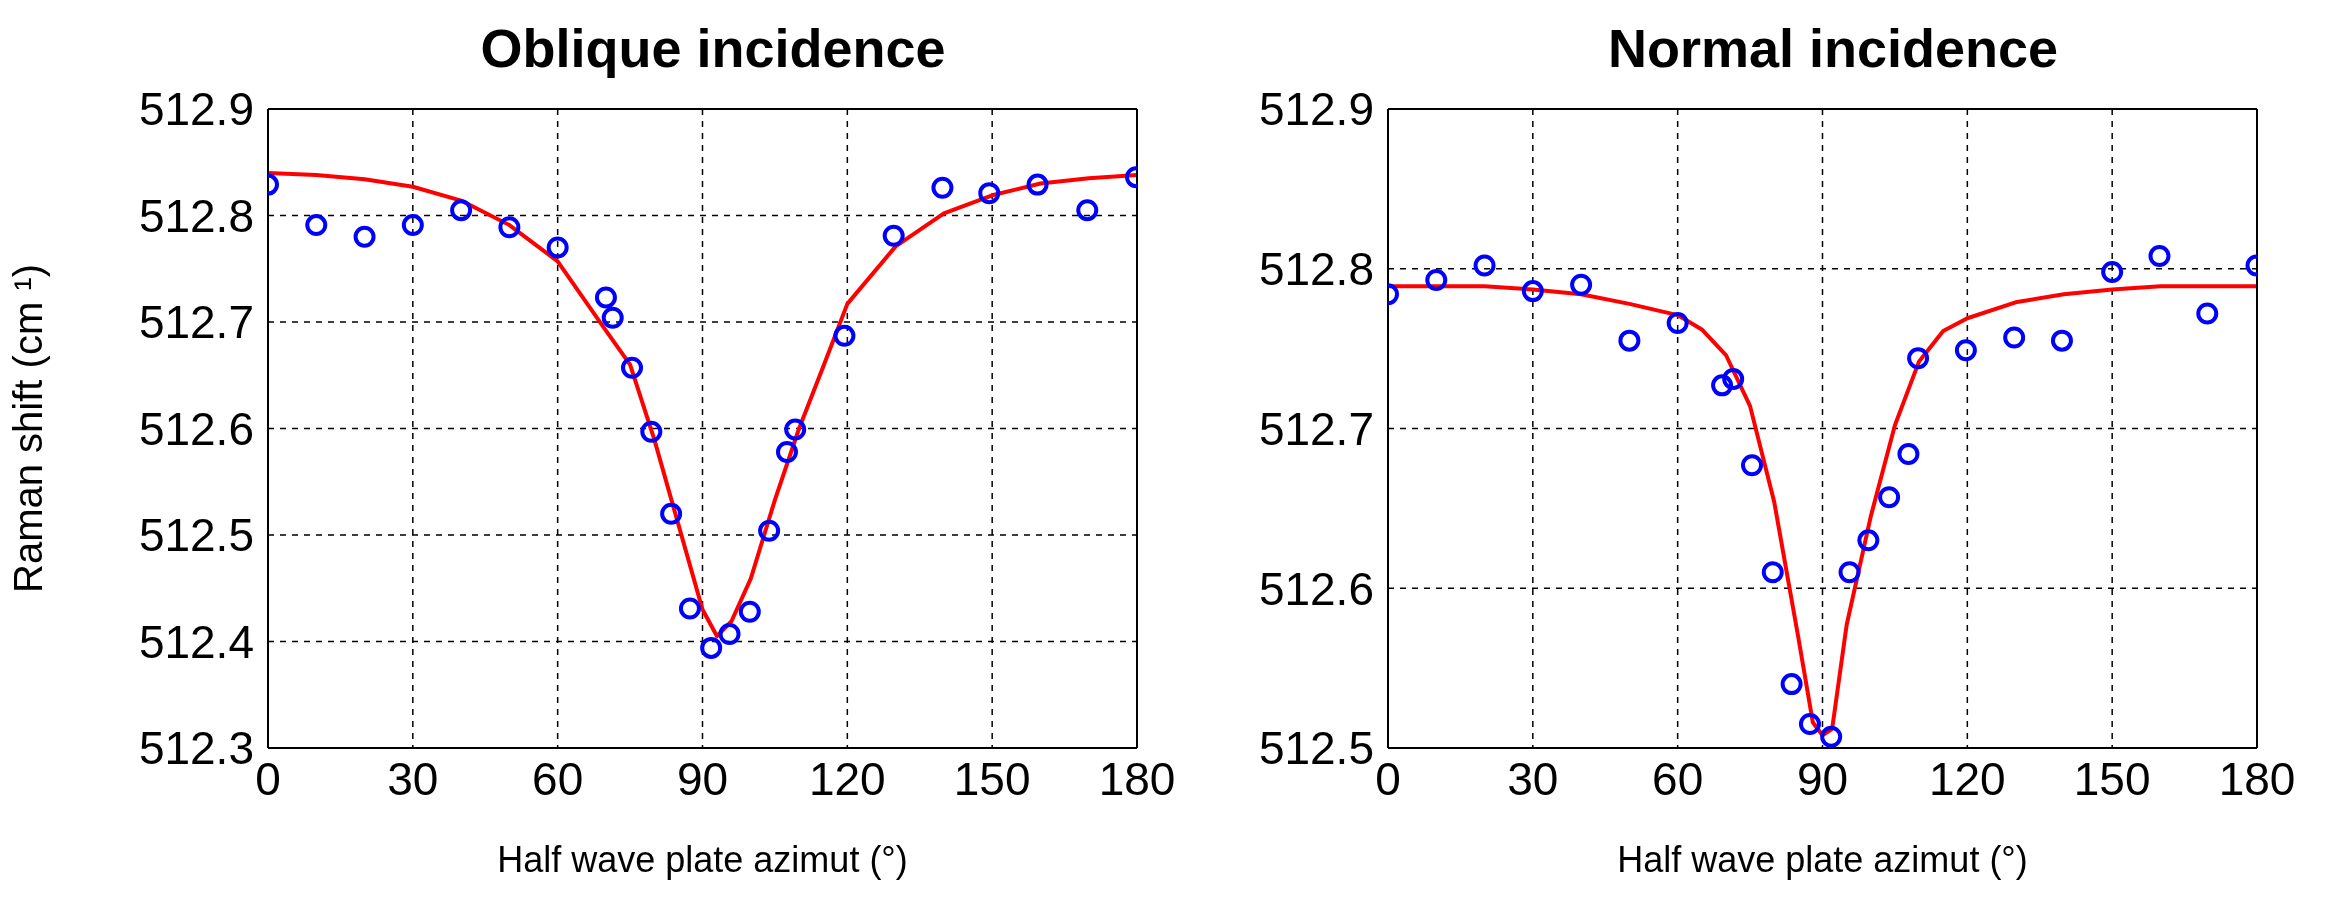 The image size is (2341, 900). What do you see at coordinates (196, 748) in the screenshot?
I see `y-tick-label: 512.3` at bounding box center [196, 748].